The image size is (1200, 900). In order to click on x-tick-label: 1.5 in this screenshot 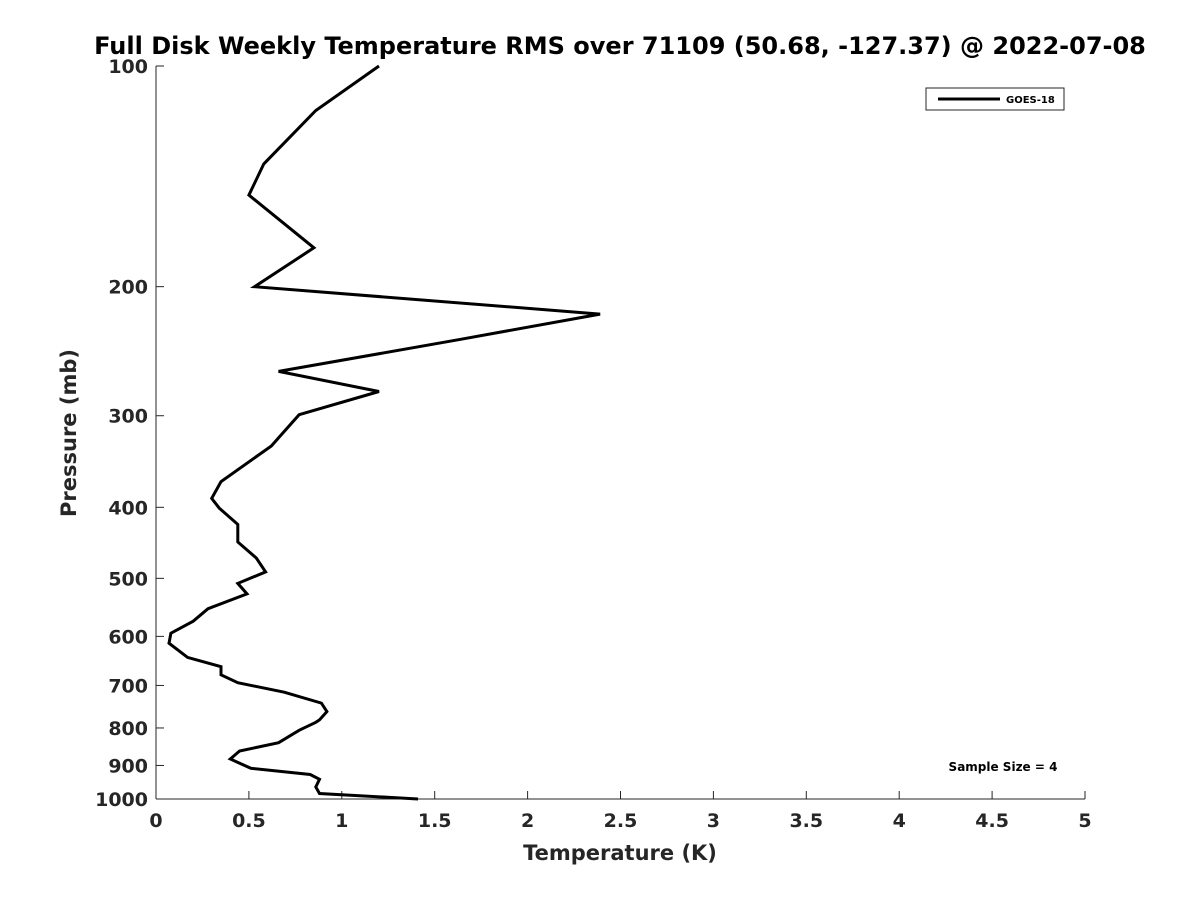, I will do `click(435, 821)`.